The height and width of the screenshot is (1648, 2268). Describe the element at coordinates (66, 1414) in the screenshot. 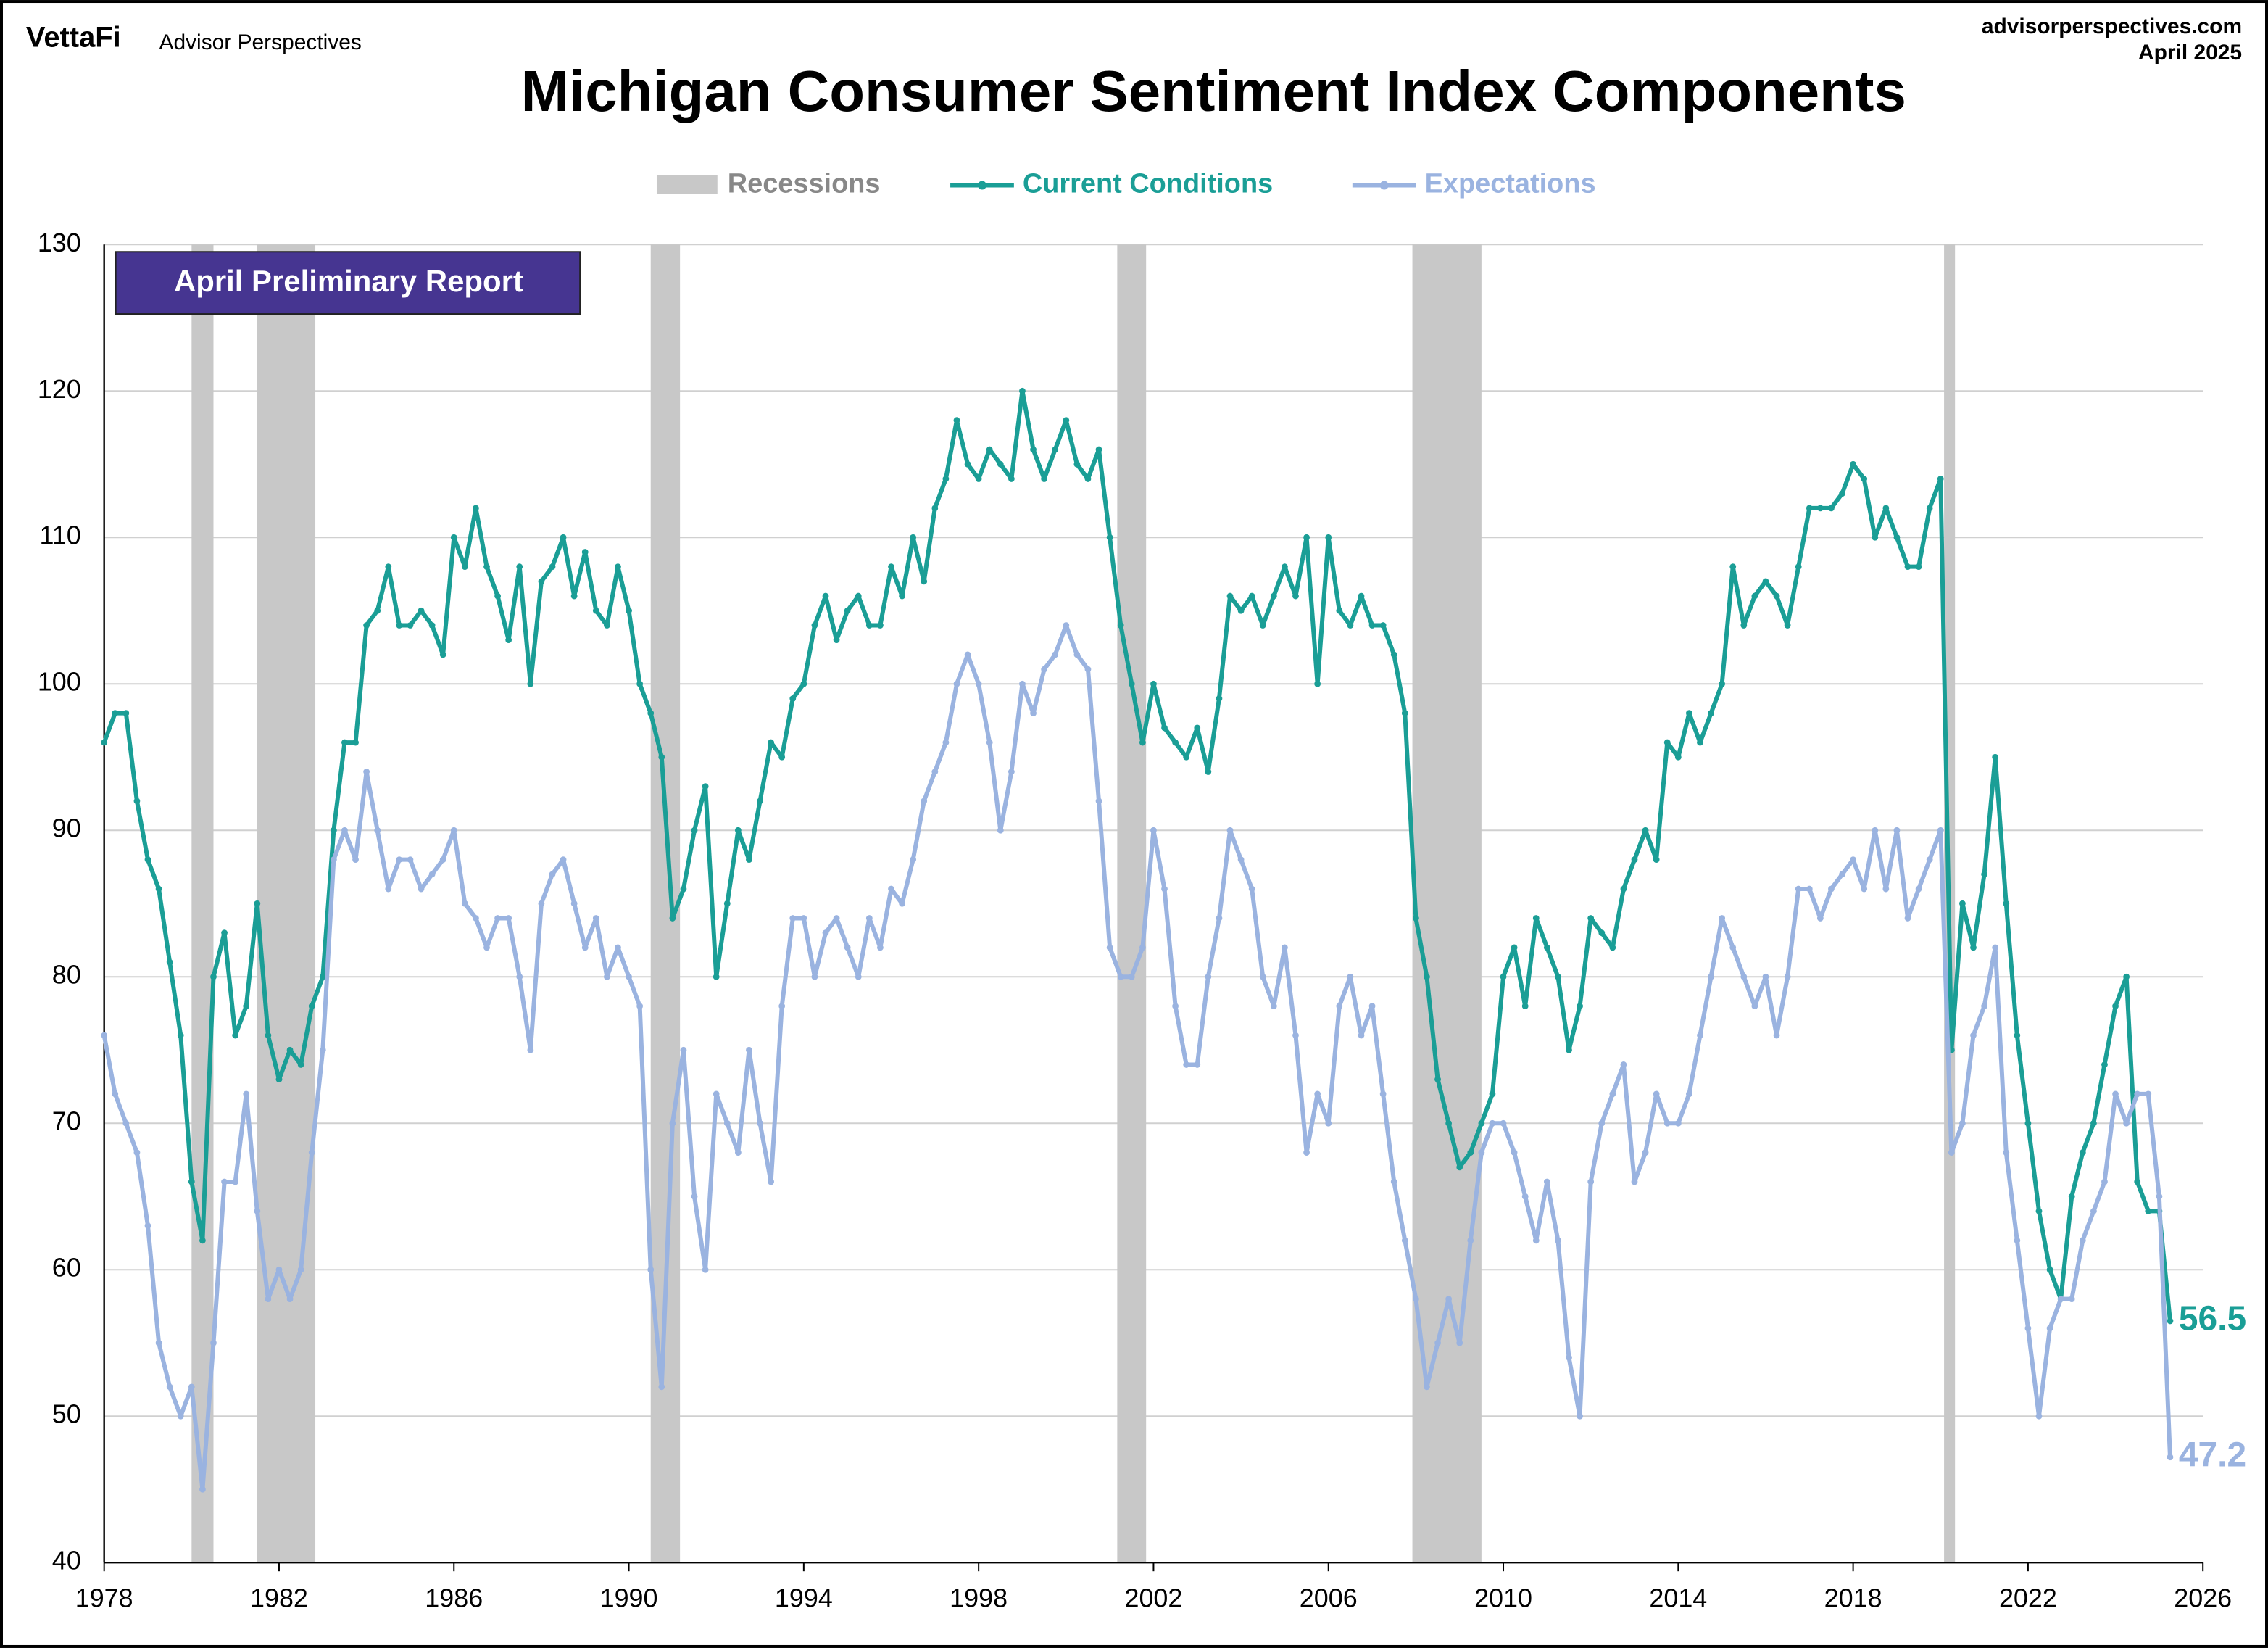

I see `y-tick-label: 50` at that location.